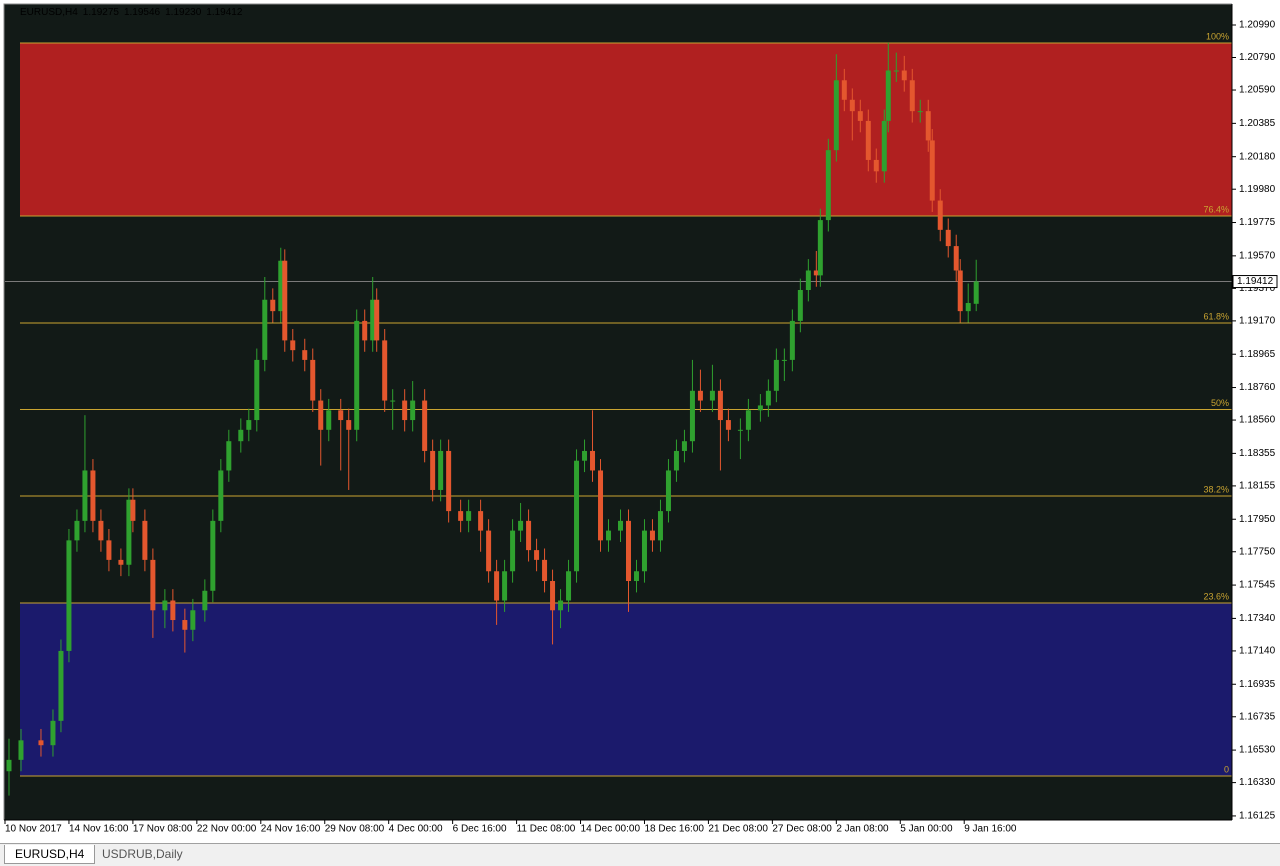  I want to click on y-tick-label: 1.17545, so click(1257, 585).